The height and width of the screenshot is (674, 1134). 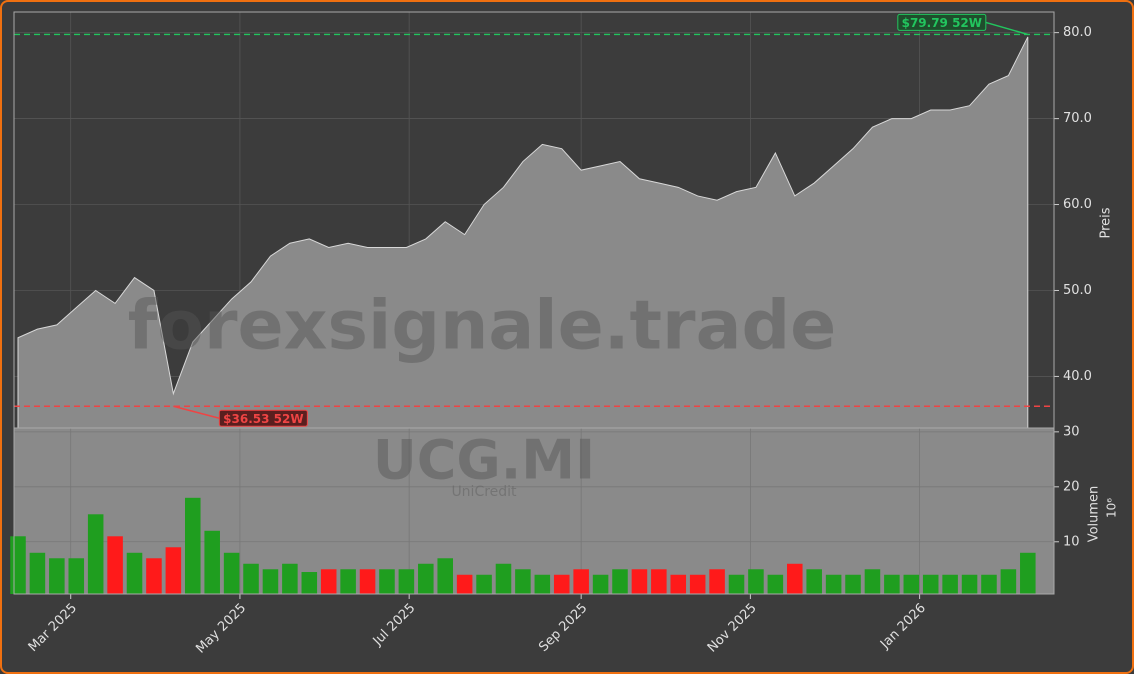 What do you see at coordinates (732, 628) in the screenshot?
I see `x-tick-label: Nov 2025` at bounding box center [732, 628].